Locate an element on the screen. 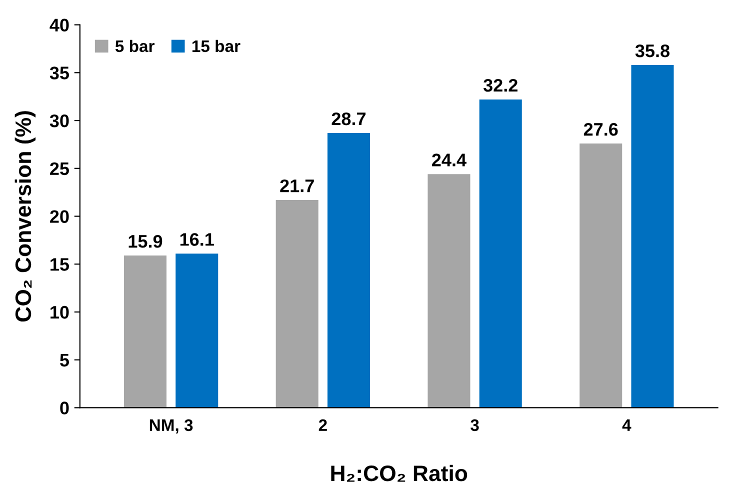 Image resolution: width=740 pixels, height=496 pixels. x-tick-label: 2 is located at coordinates (322, 425).